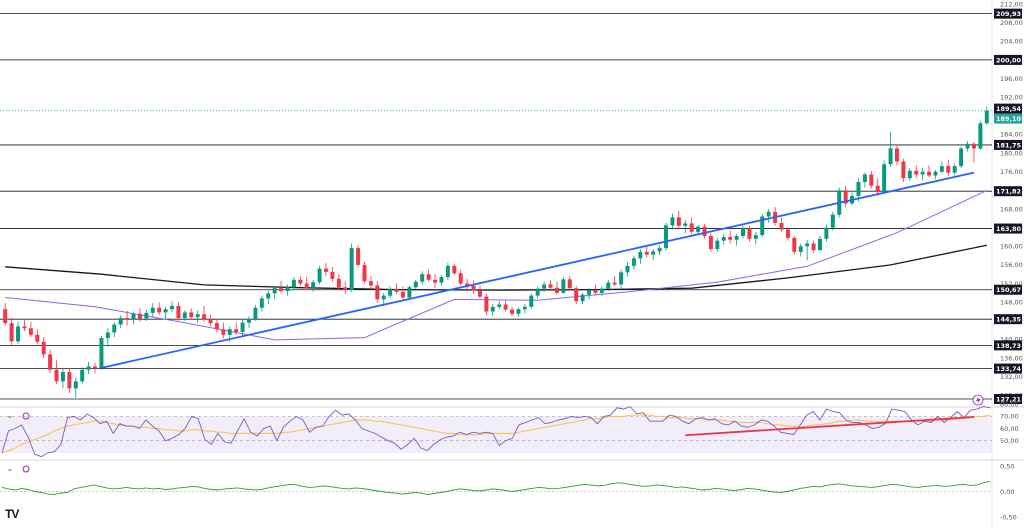 Image resolution: width=1024 pixels, height=531 pixels. Describe the element at coordinates (1011, 172) in the screenshot. I see `price-axis-tick-label: 176,00` at that location.